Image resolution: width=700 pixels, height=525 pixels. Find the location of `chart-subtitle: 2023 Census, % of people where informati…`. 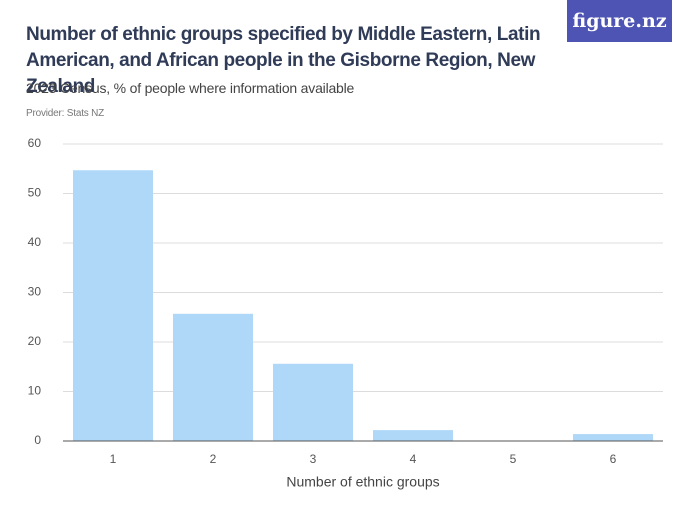

chart-subtitle: 2023 Census, % of people where informati… is located at coordinates (190, 88).